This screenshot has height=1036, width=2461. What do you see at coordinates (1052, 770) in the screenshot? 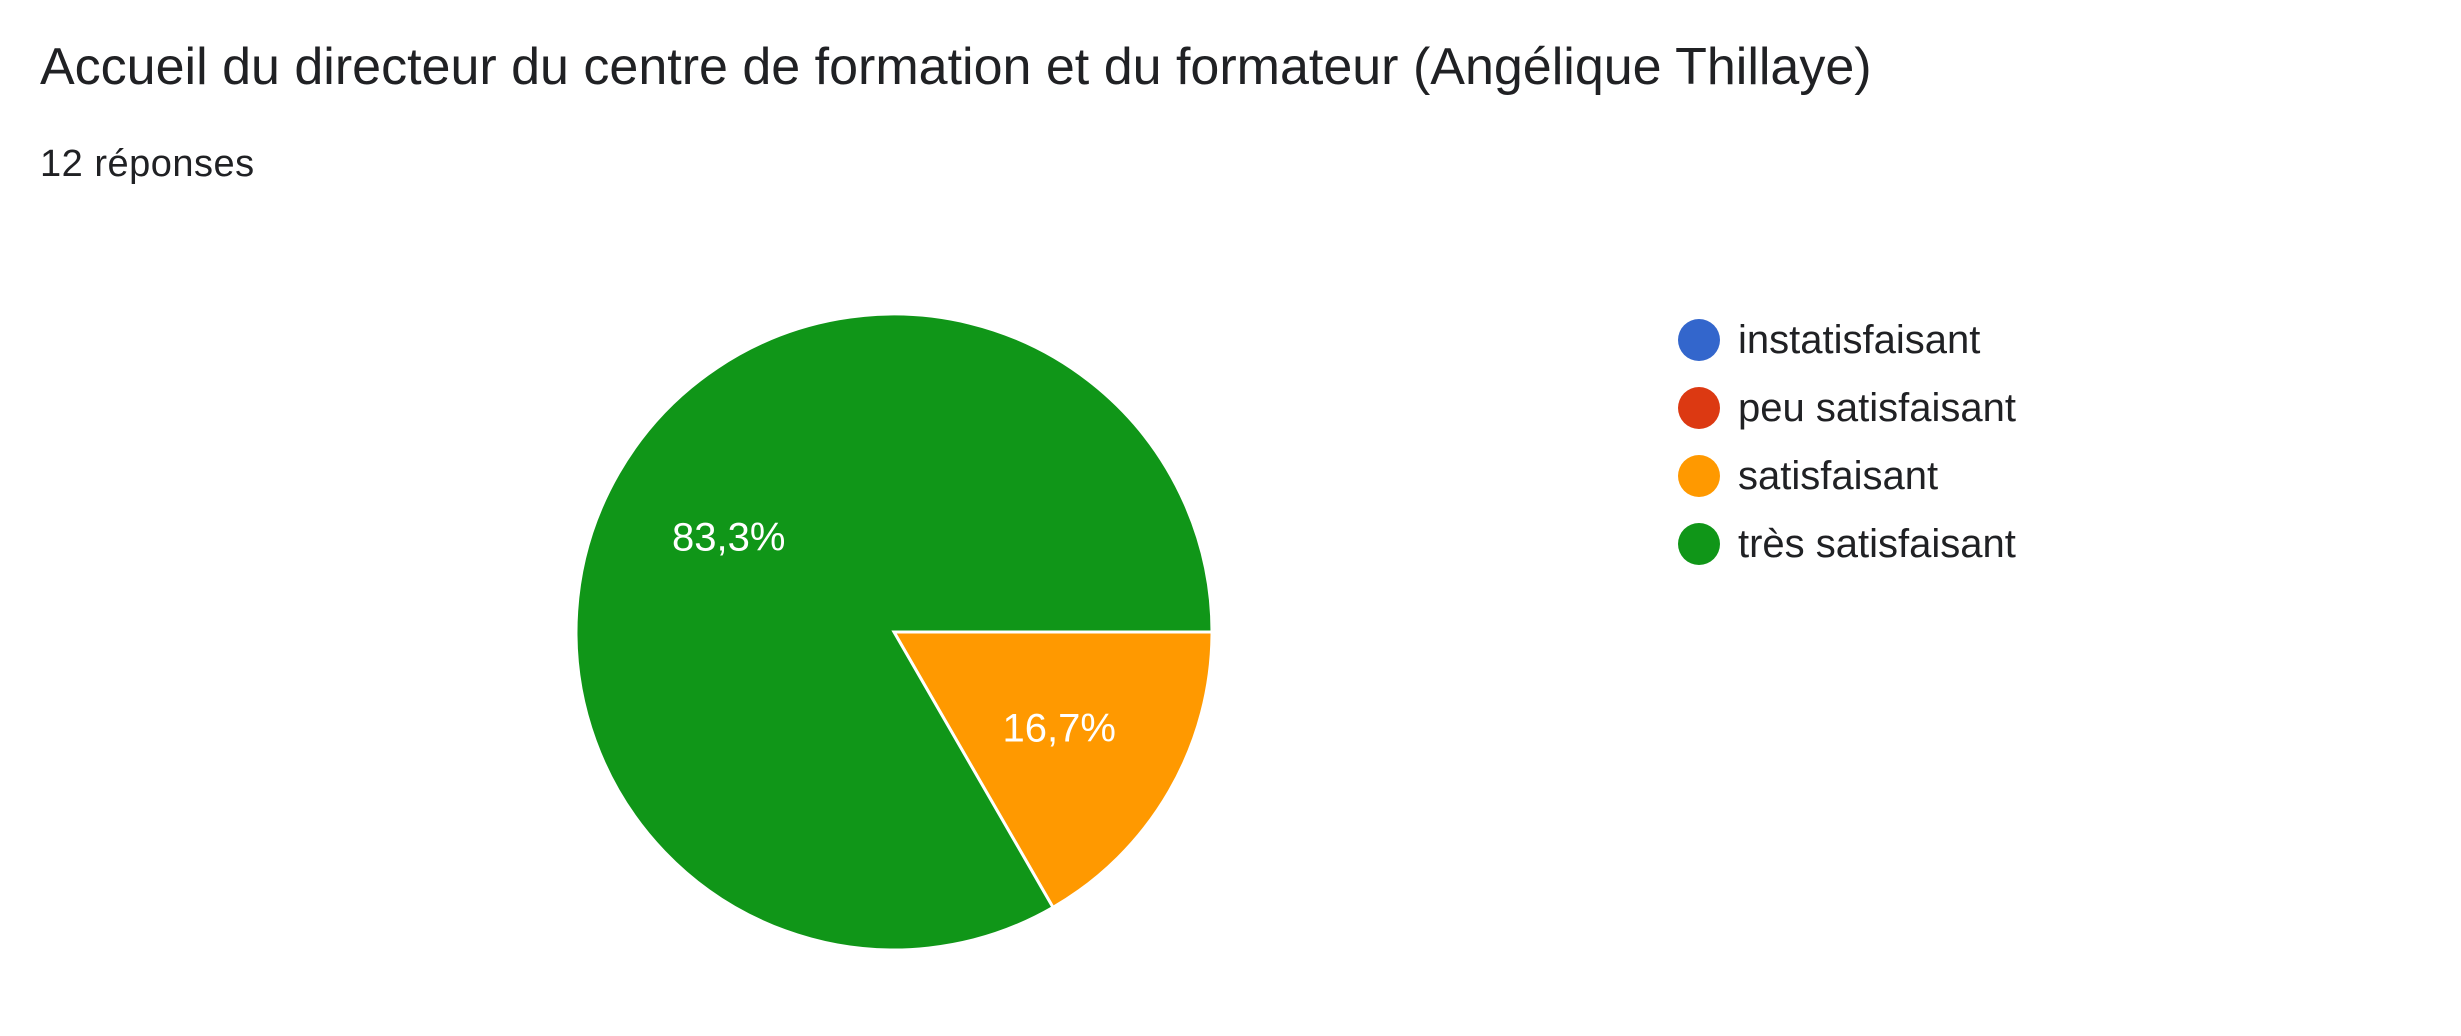
I see `pie-slice-satisfaisant` at bounding box center [1052, 770].